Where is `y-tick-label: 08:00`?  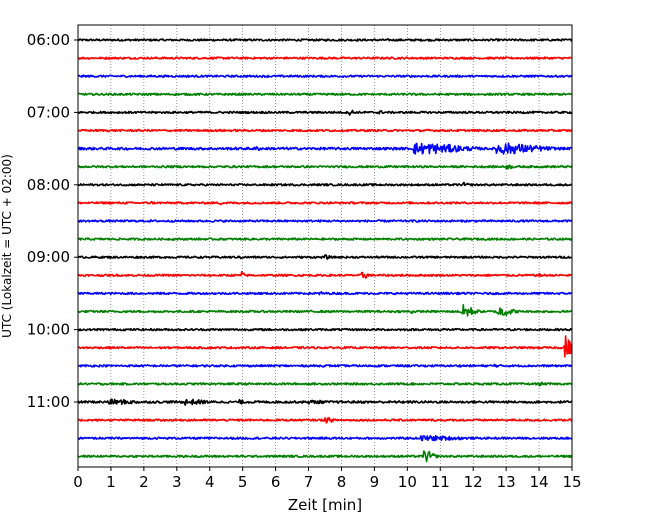
y-tick-label: 08:00 is located at coordinates (48, 185).